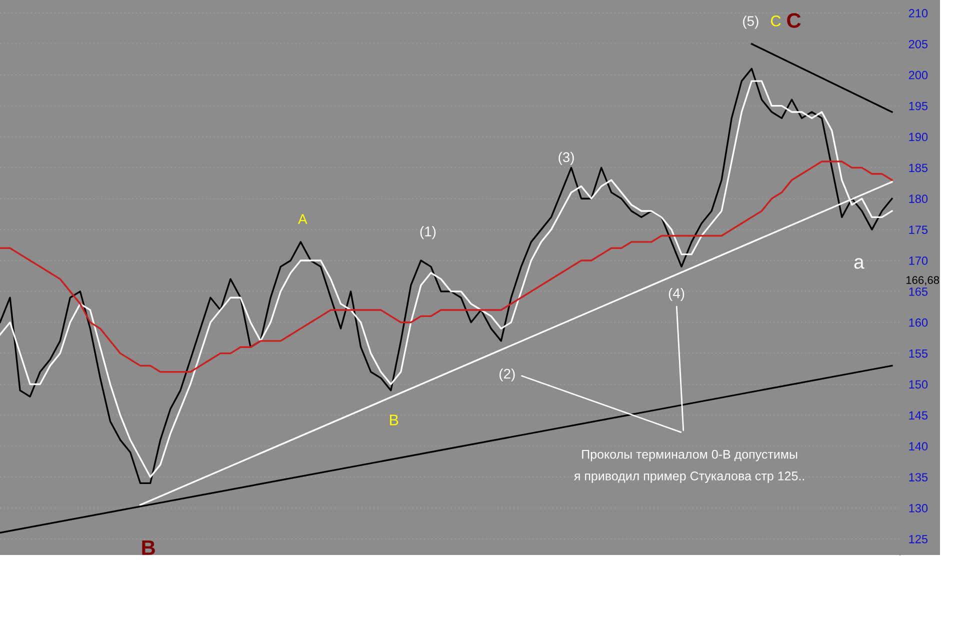  Describe the element at coordinates (918, 384) in the screenshot. I see `y-tick-label: 150` at that location.